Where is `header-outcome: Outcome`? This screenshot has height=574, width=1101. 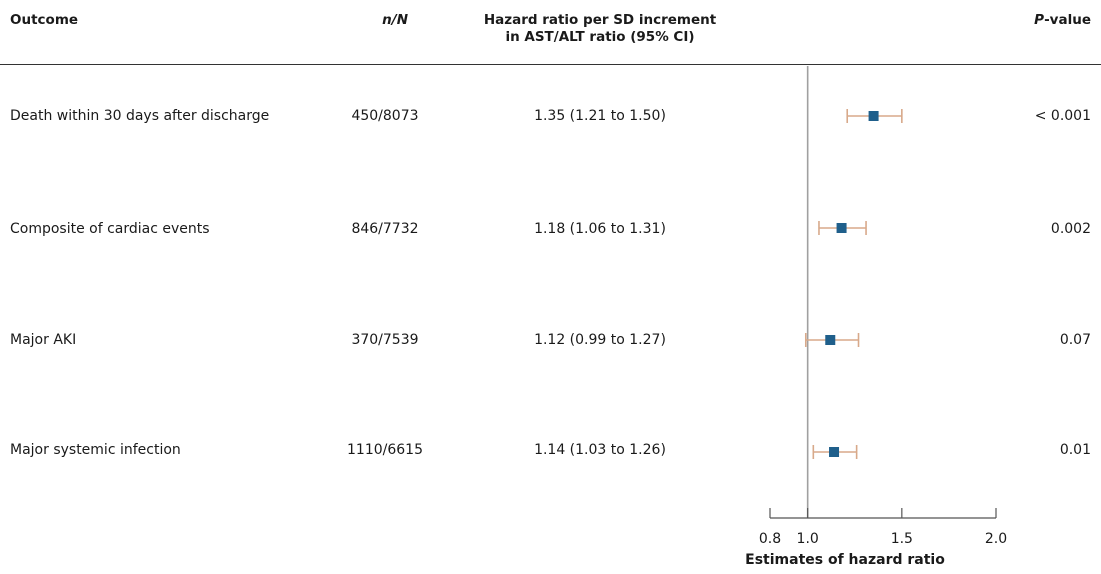 header-outcome: Outcome is located at coordinates (44, 20).